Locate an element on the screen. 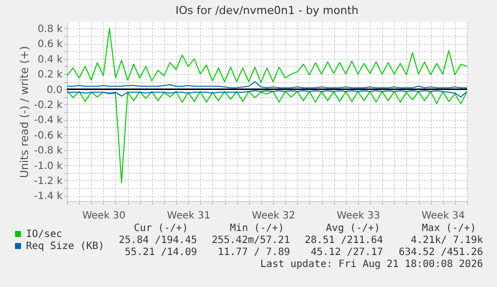  y-tick-label: -1.4 k is located at coordinates (48, 196).